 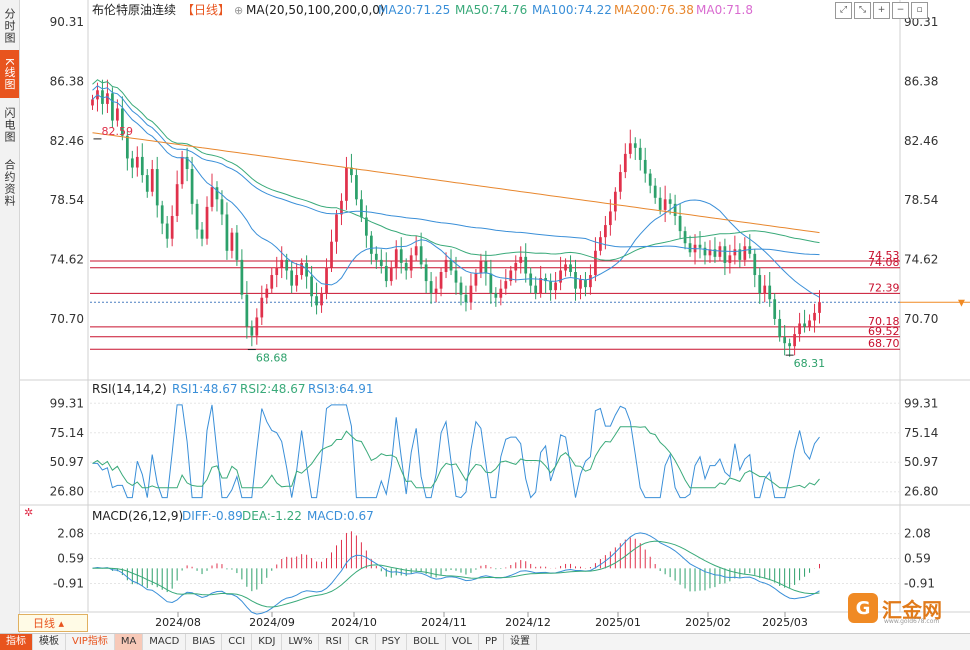 I want to click on rsi-slow-line, so click(x=456, y=457).